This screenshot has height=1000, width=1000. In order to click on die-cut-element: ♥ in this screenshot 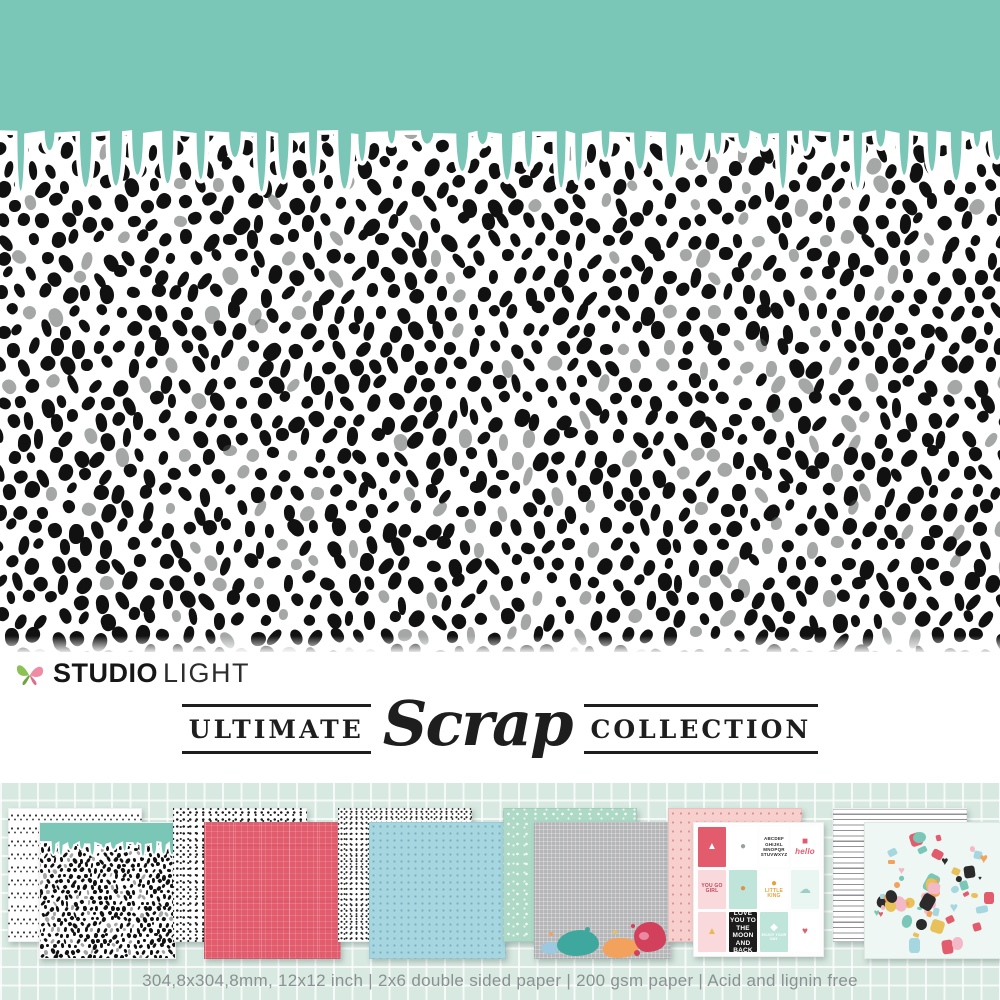, I will do `click(945, 860)`.